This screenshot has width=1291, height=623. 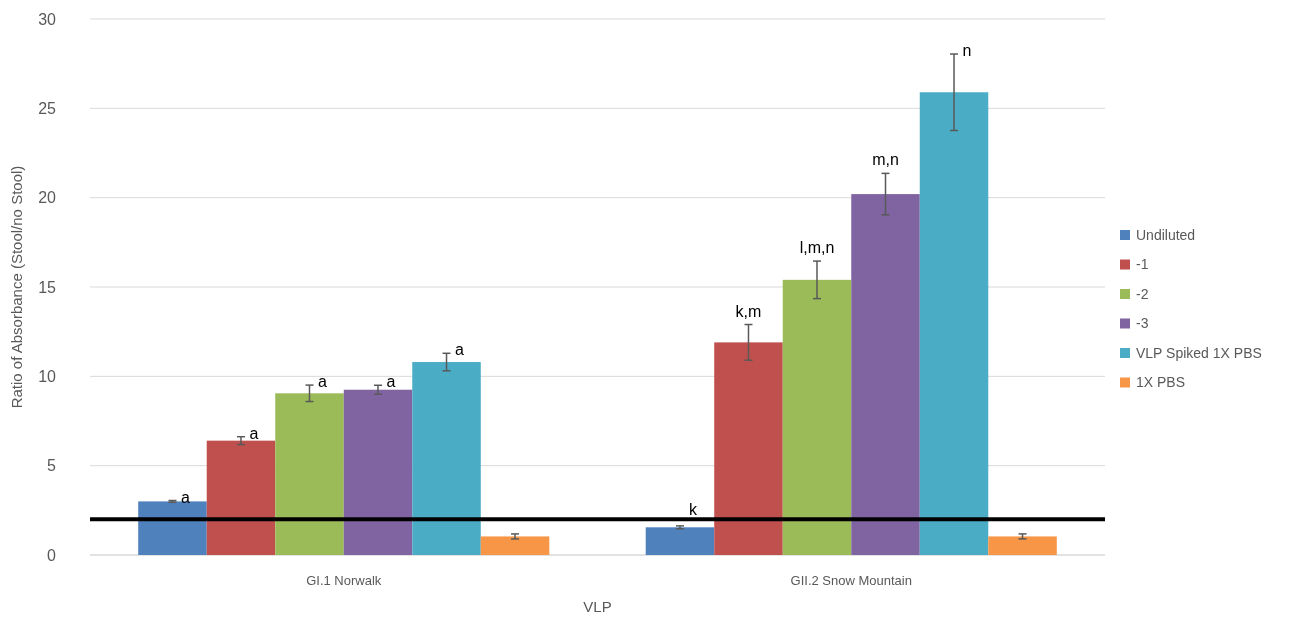 I want to click on y-tick-label: 10, so click(x=47, y=376).